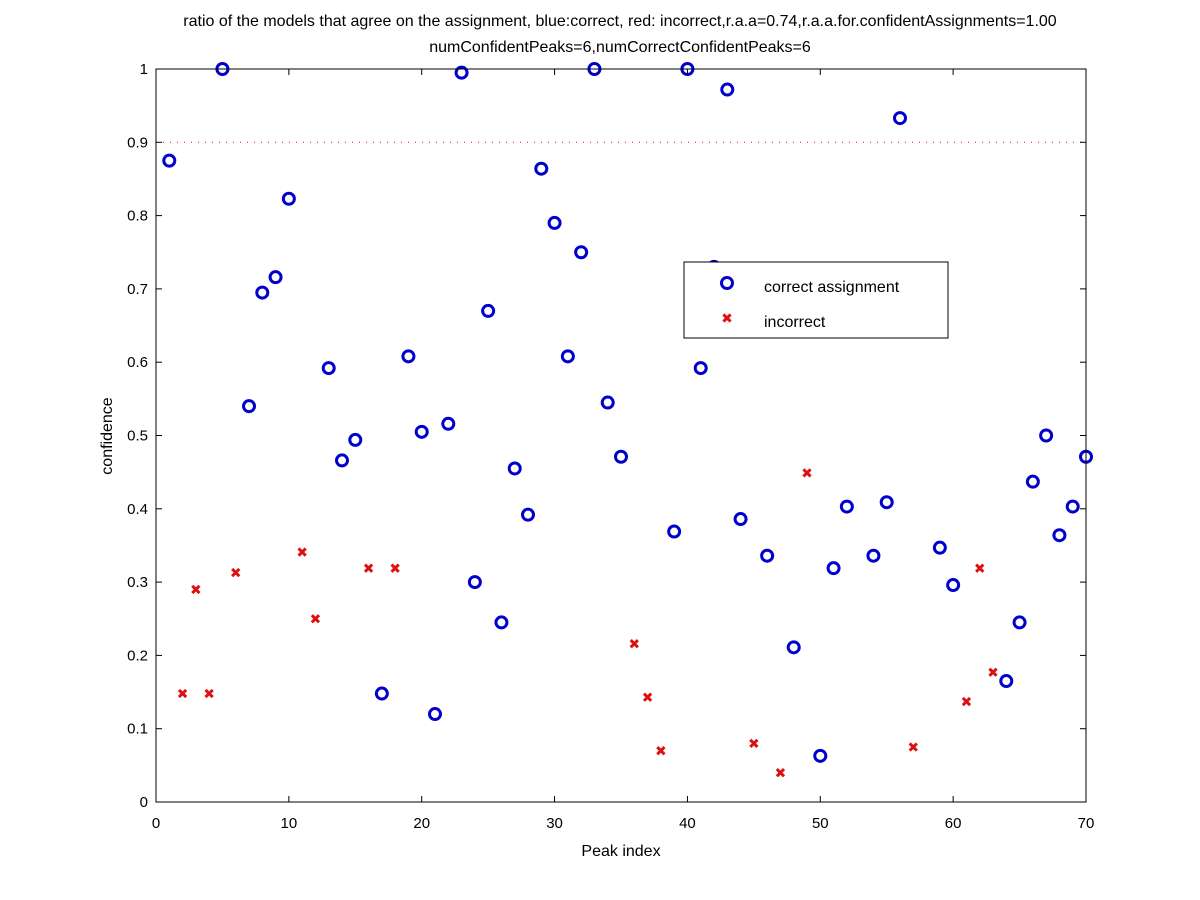  I want to click on x-tick-label: 30, so click(554, 823).